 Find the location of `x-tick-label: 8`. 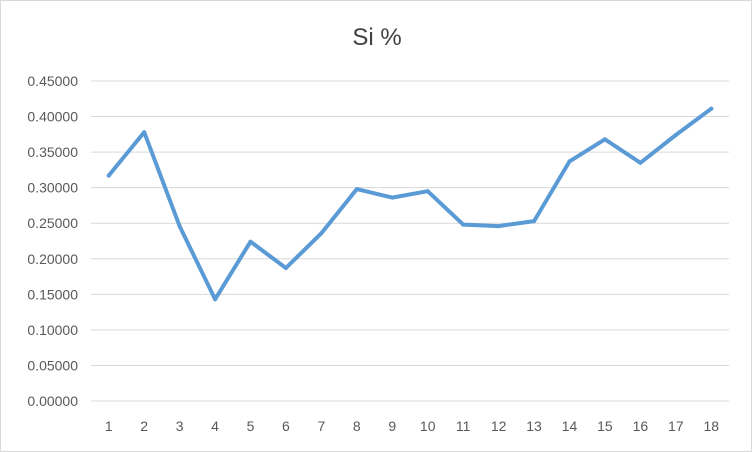

x-tick-label: 8 is located at coordinates (357, 426).